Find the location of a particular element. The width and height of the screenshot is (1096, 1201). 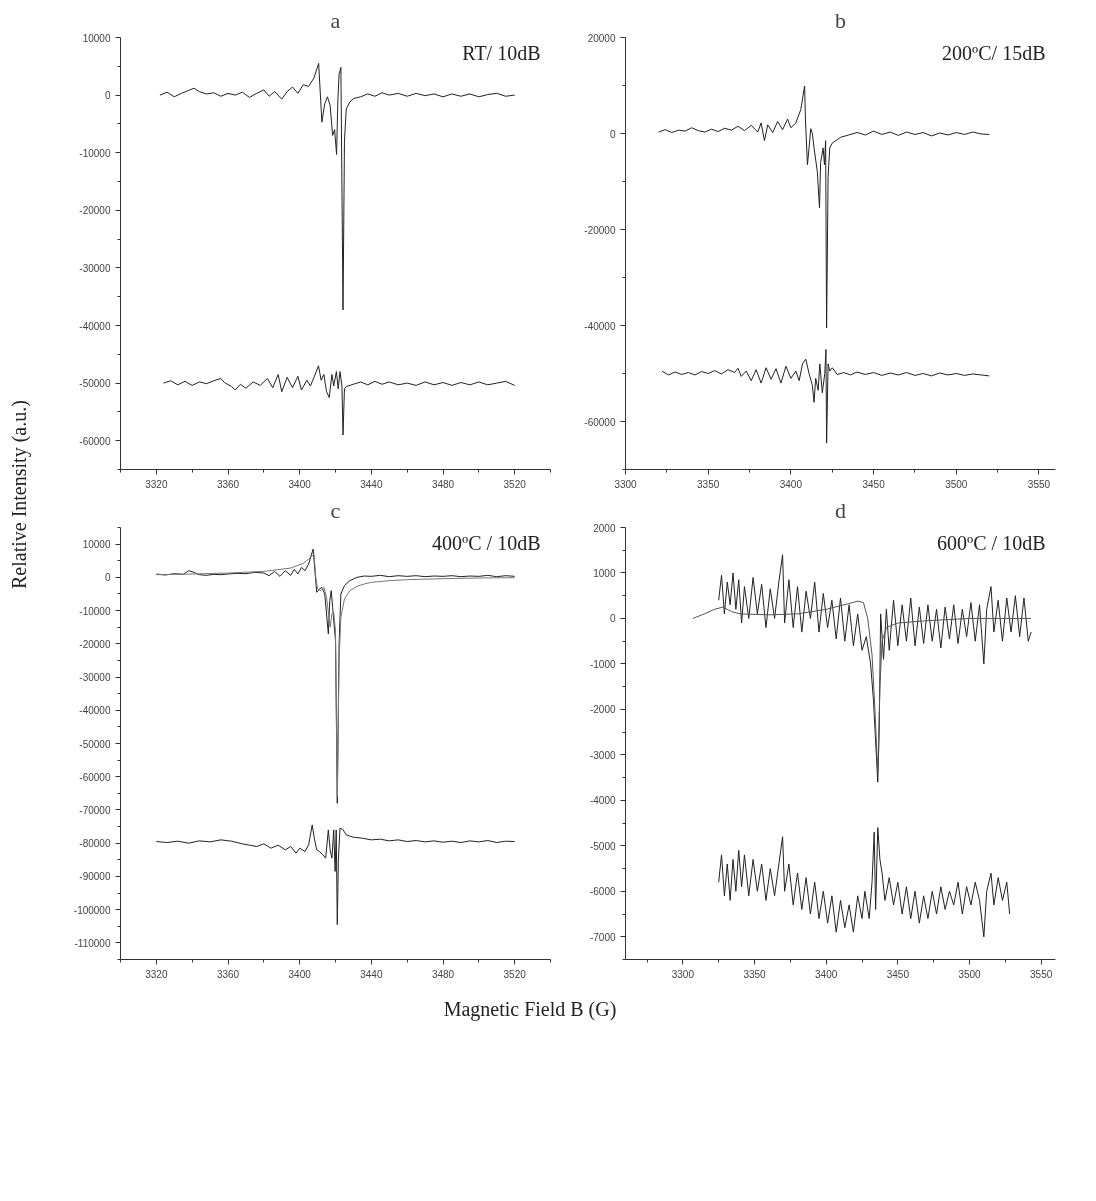

annotation: RT/ 10dB is located at coordinates (501, 52).